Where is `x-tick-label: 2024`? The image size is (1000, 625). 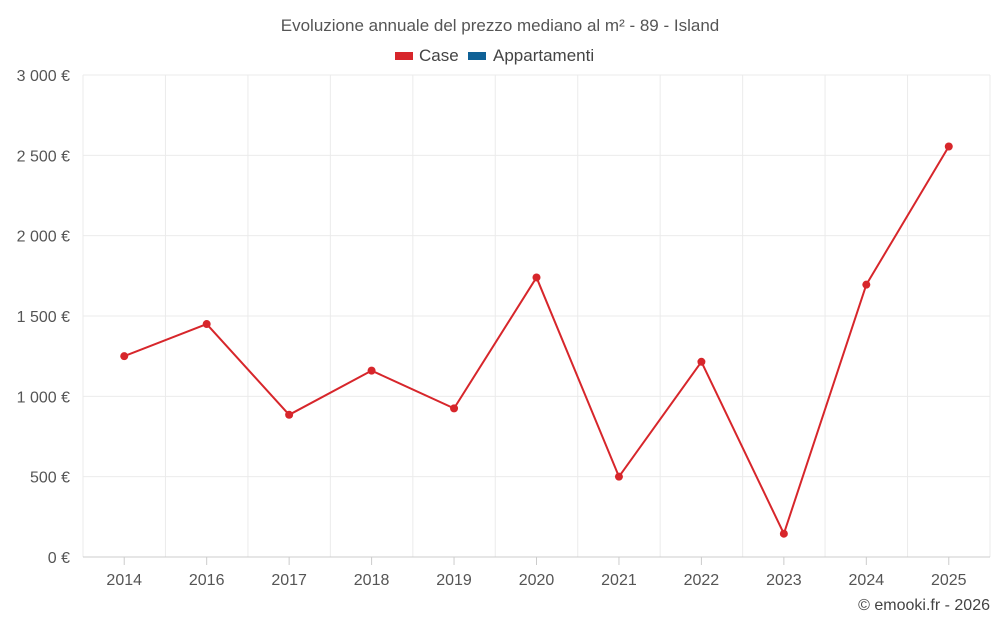
x-tick-label: 2024 is located at coordinates (867, 580).